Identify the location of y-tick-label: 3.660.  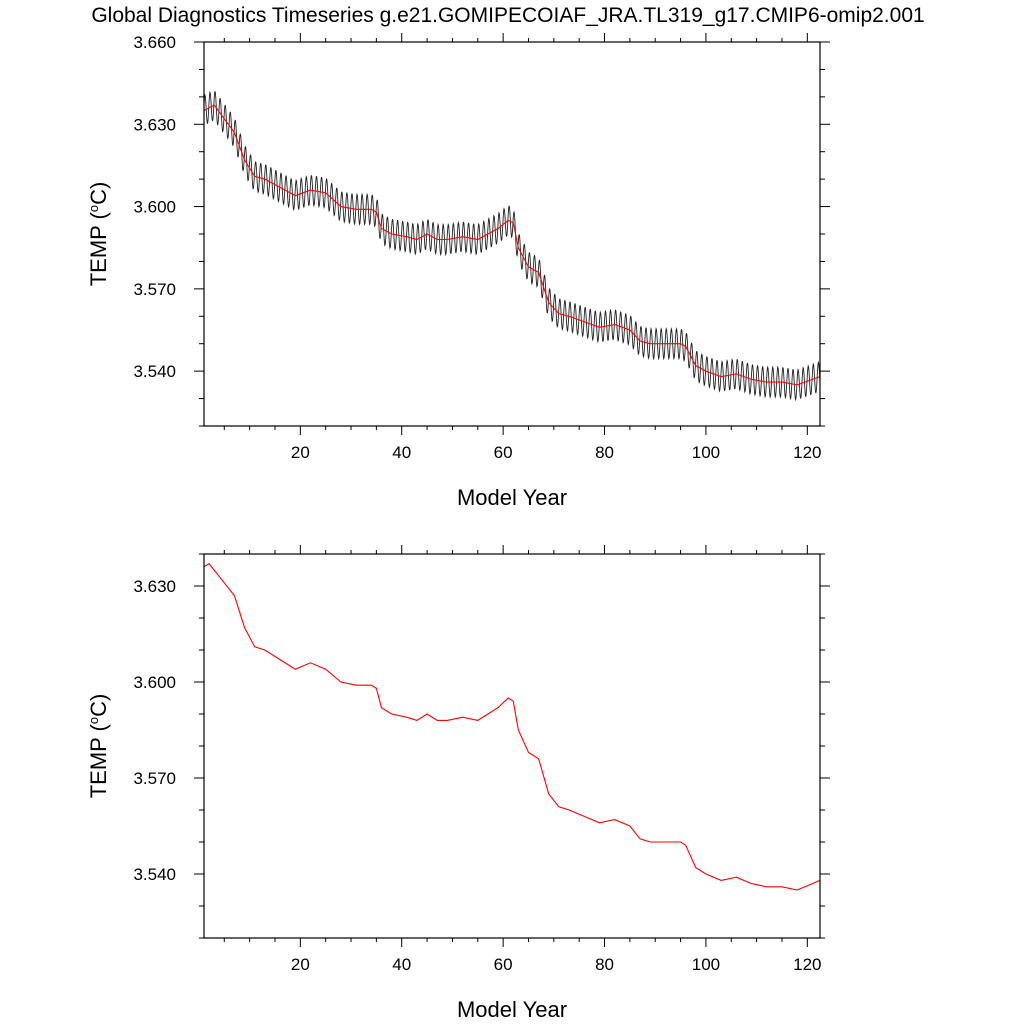
(154, 42).